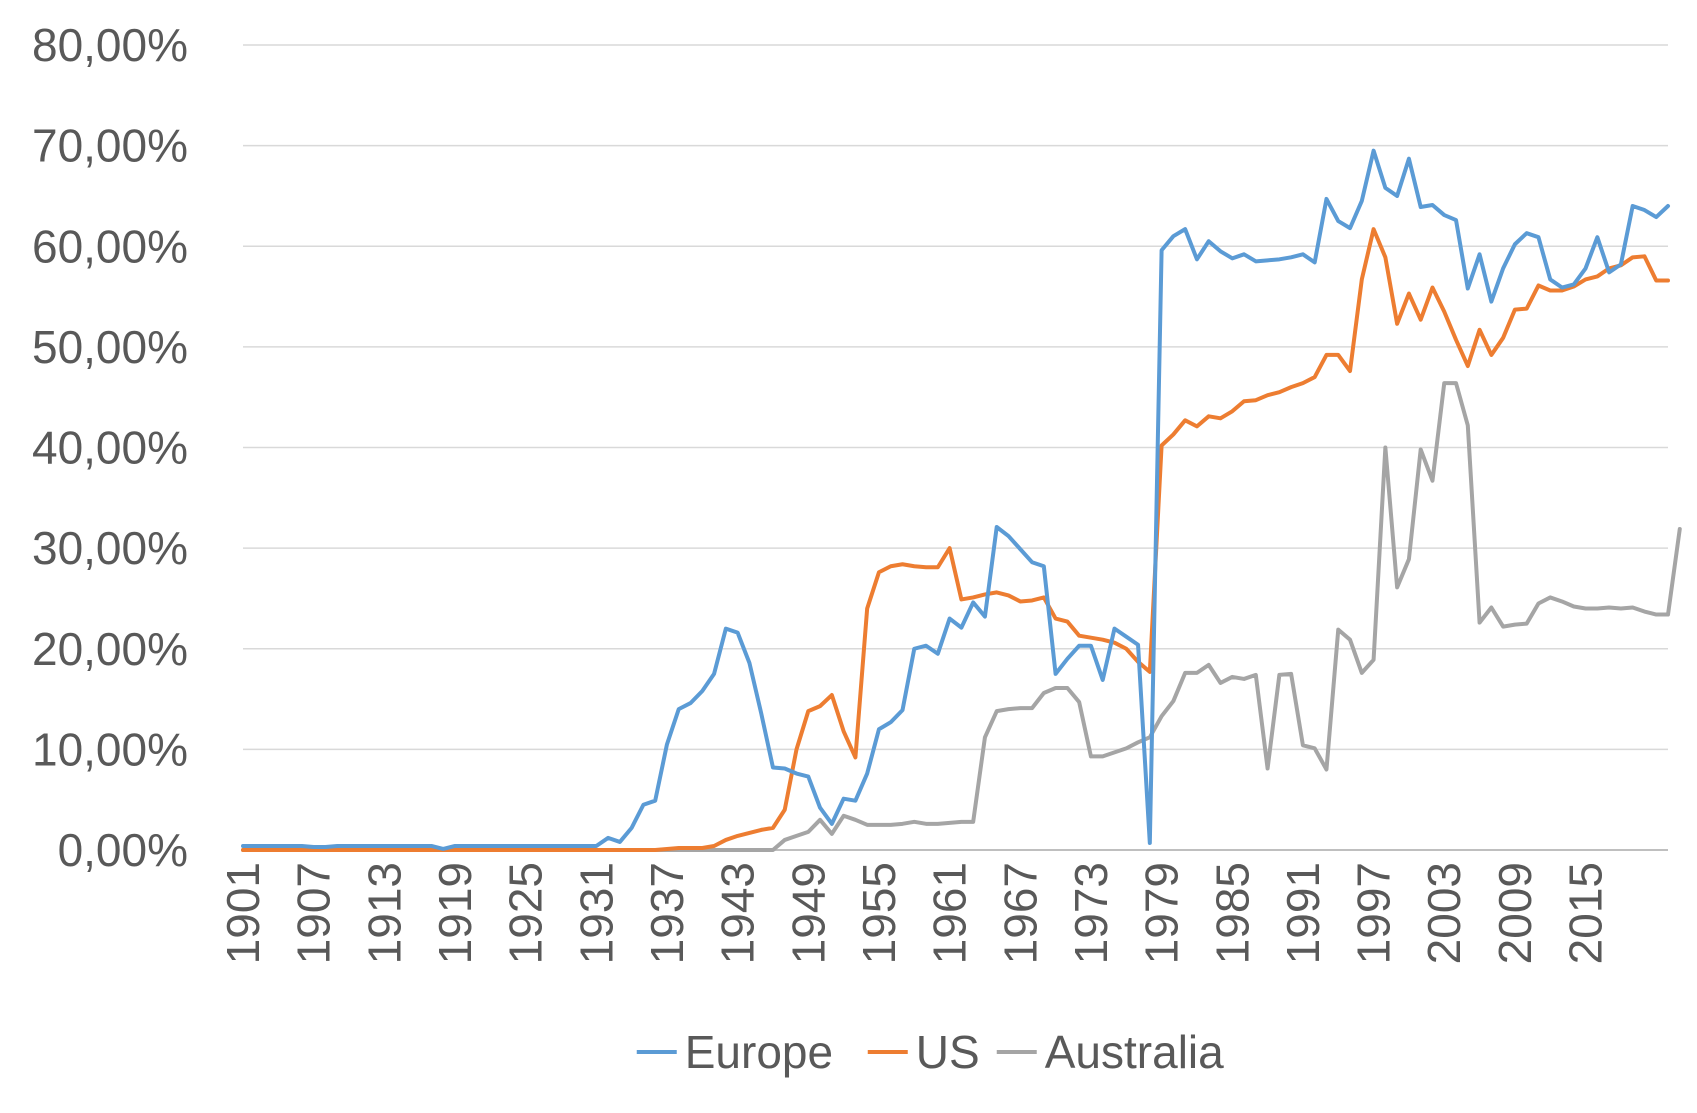 This screenshot has width=1697, height=1113. I want to click on y-tick-label: 40,00%, so click(110, 448).